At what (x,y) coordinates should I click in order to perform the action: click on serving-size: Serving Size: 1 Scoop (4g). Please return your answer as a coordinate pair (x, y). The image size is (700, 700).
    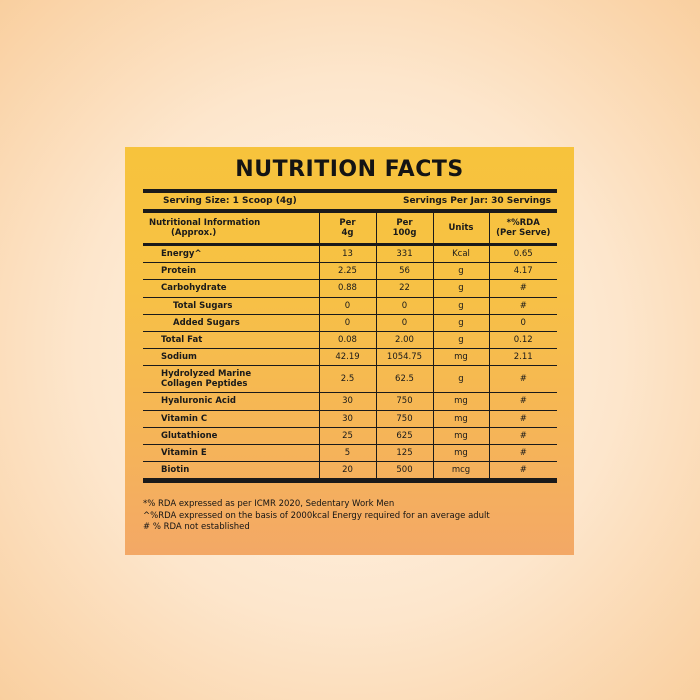
    Looking at the image, I should click on (230, 201).